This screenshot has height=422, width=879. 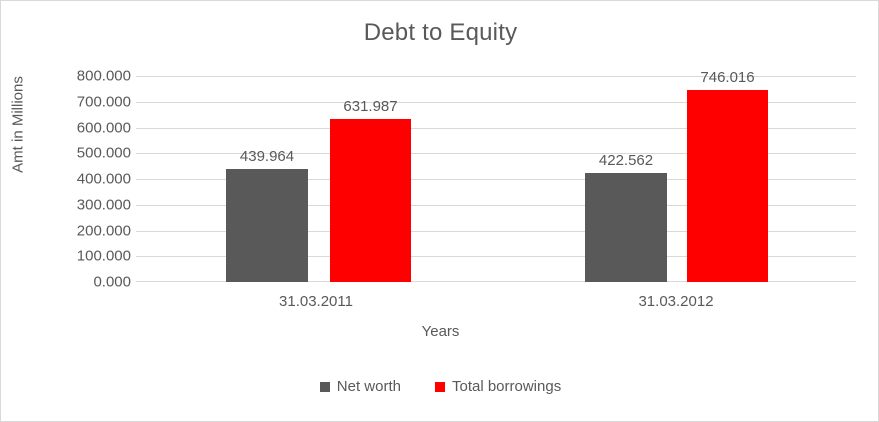 What do you see at coordinates (267, 225) in the screenshot?
I see `bar-net-worth-2011` at bounding box center [267, 225].